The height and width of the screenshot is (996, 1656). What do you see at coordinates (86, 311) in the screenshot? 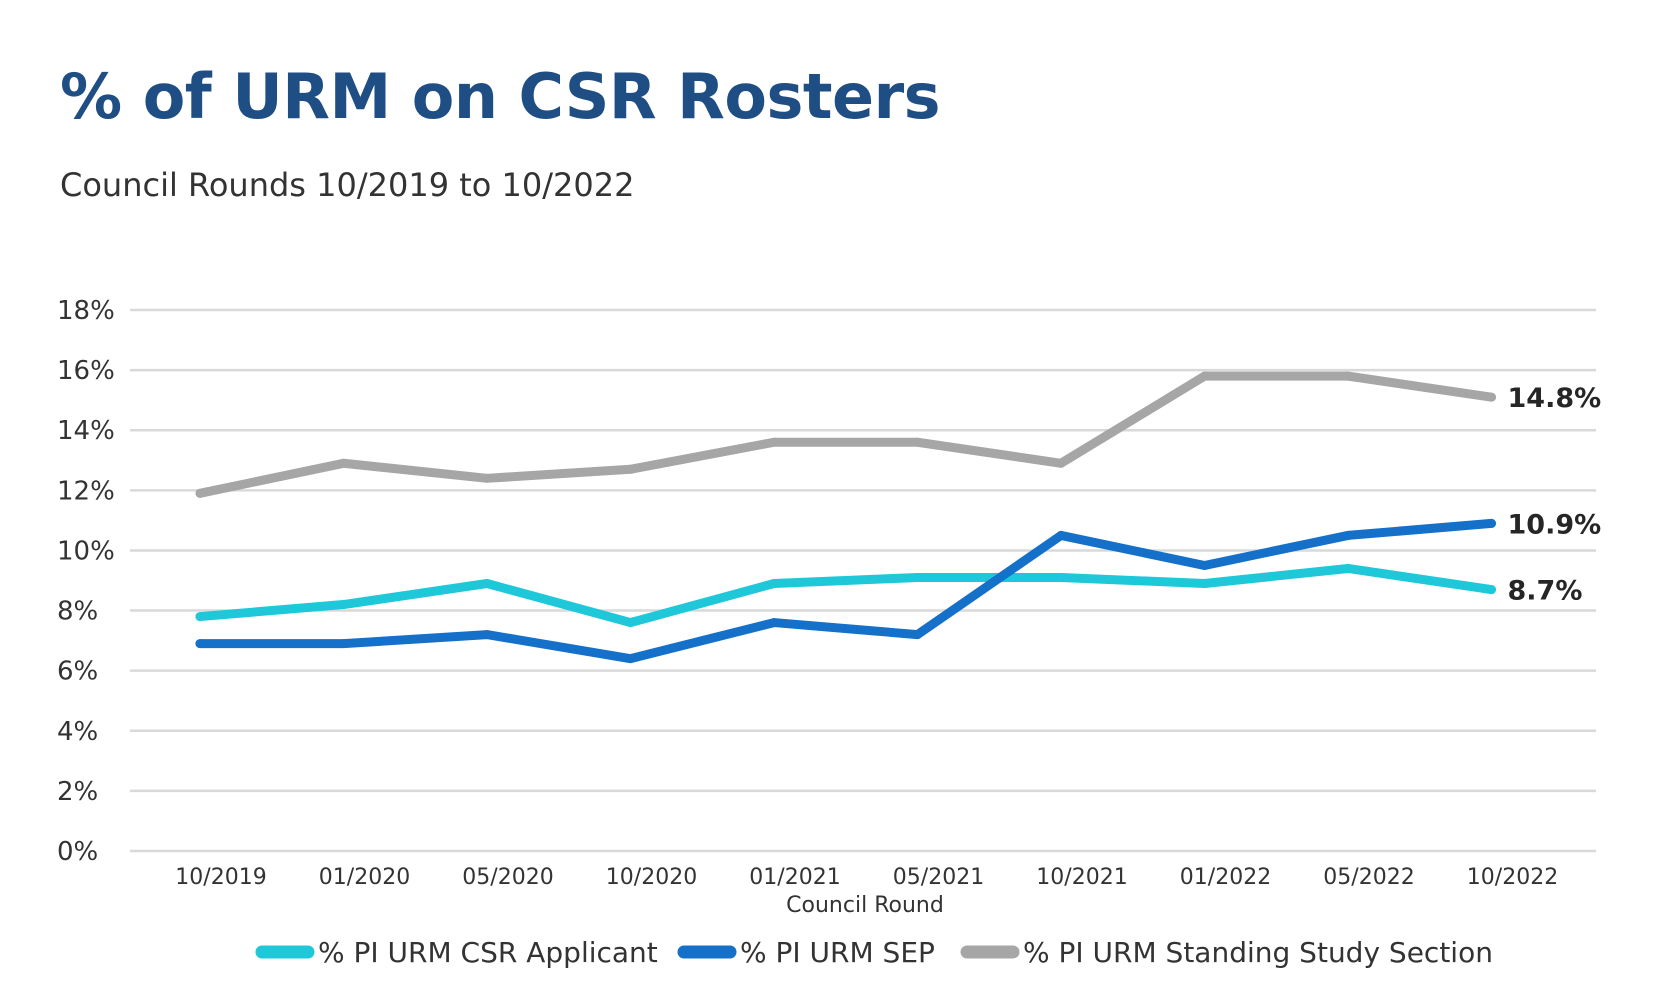
I see `y-tick-label: 18%` at bounding box center [86, 311].